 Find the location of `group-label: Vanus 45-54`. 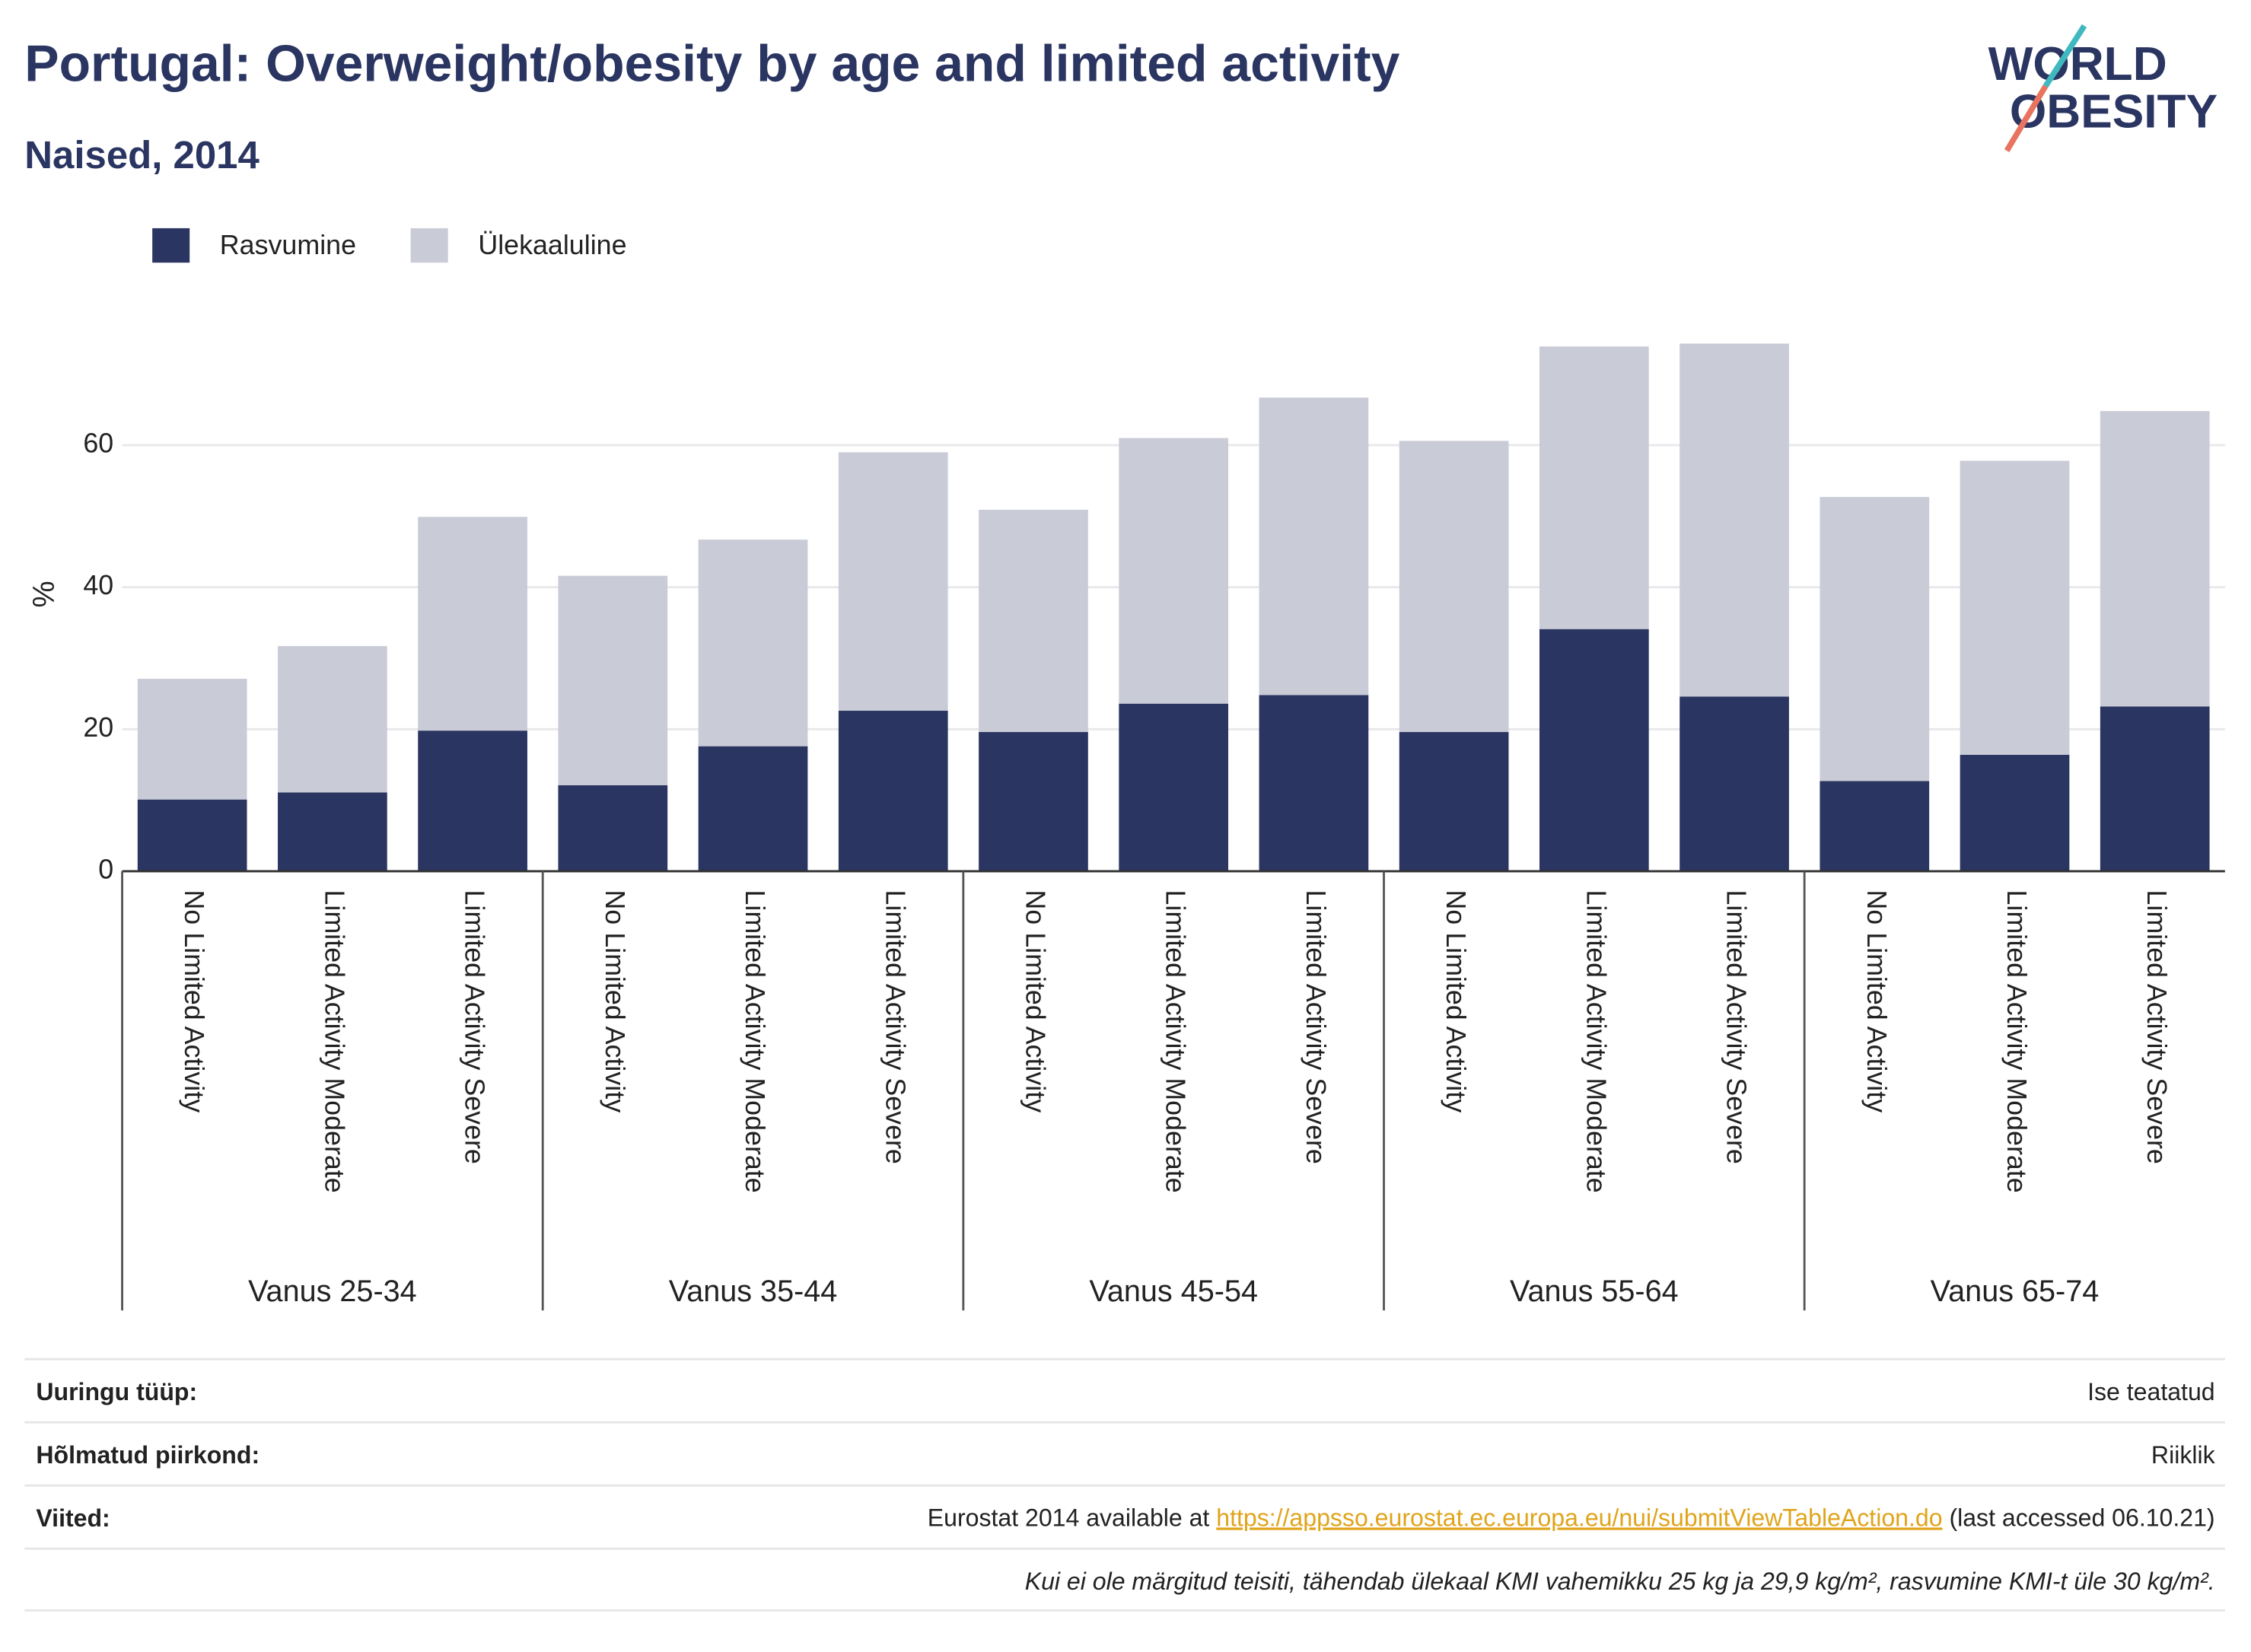

group-label: Vanus 45-54 is located at coordinates (1173, 1291).